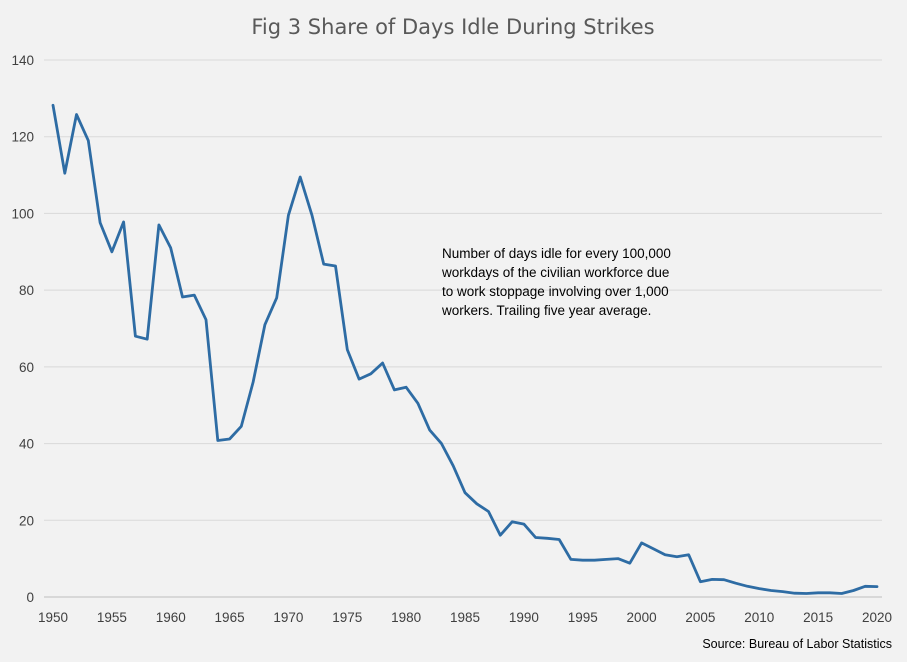 Image resolution: width=907 pixels, height=662 pixels. I want to click on y-tick-label: 20, so click(26, 520).